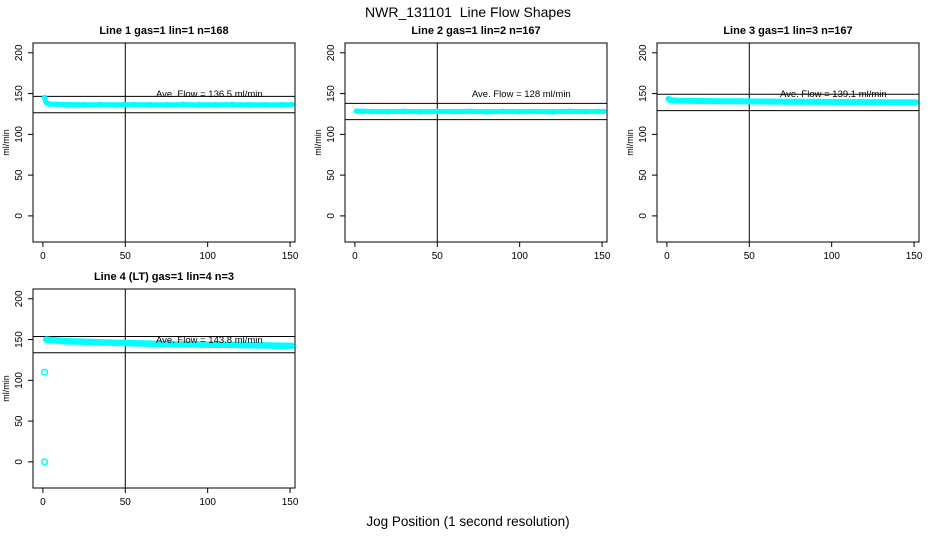 The height and width of the screenshot is (540, 936). I want to click on shared-x-axis-label: Jog Position (1 second resolution), so click(468, 521).